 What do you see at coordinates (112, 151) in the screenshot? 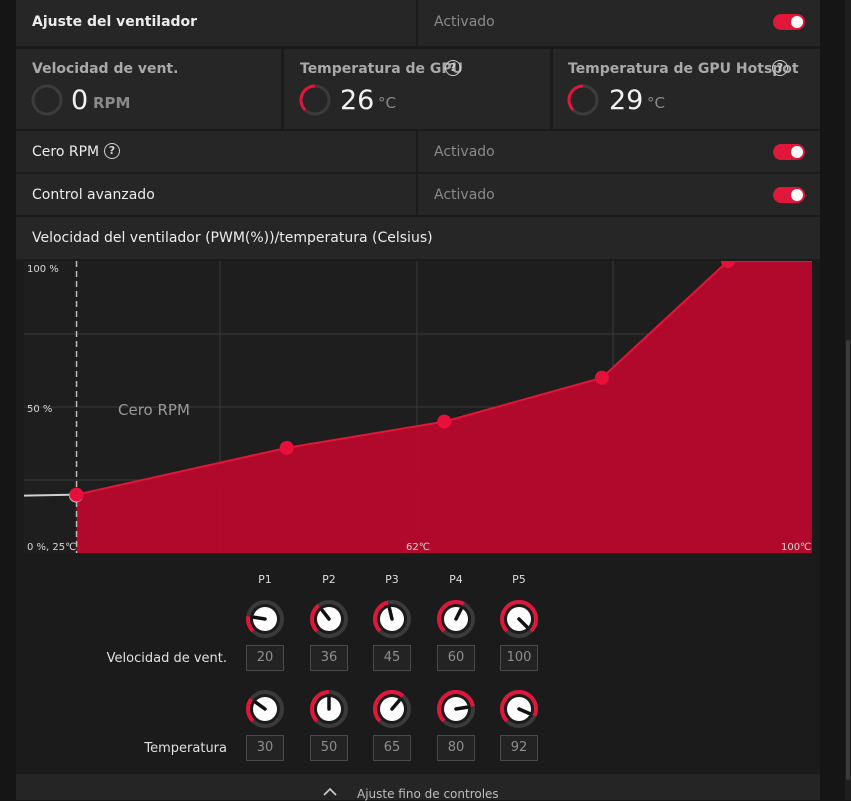
I see `zero-rpm-help-icon: ?` at bounding box center [112, 151].